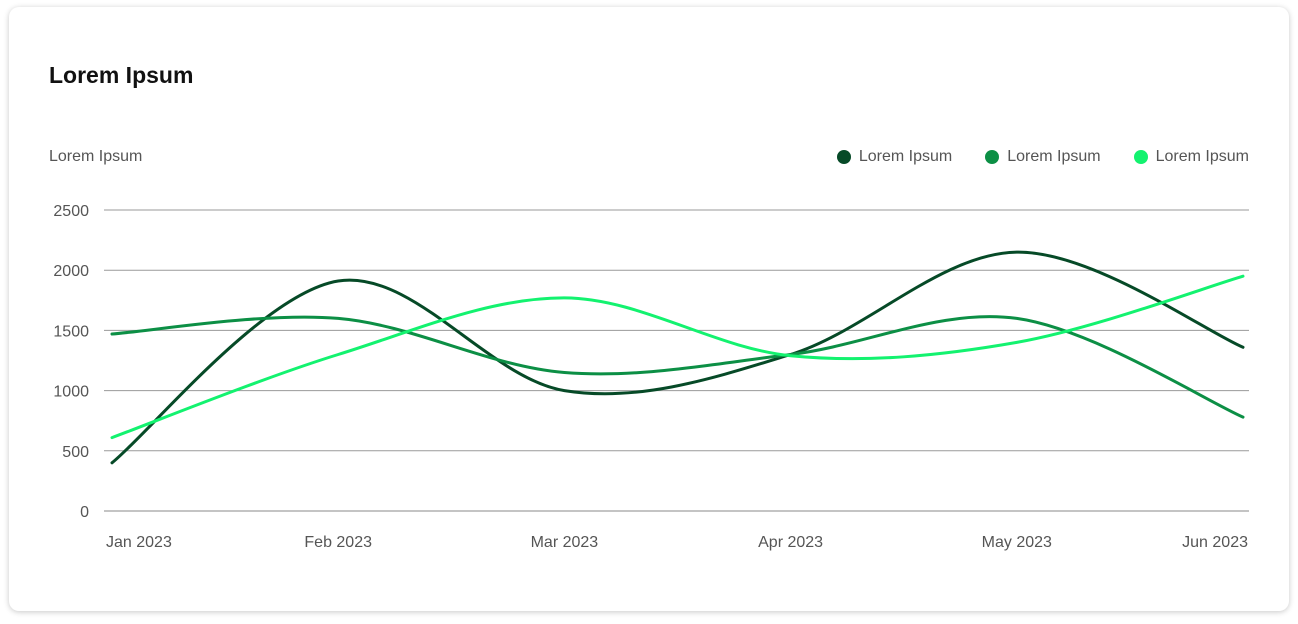 This screenshot has height=624, width=1298. I want to click on x-tick-label: Apr 2023, so click(790, 542).